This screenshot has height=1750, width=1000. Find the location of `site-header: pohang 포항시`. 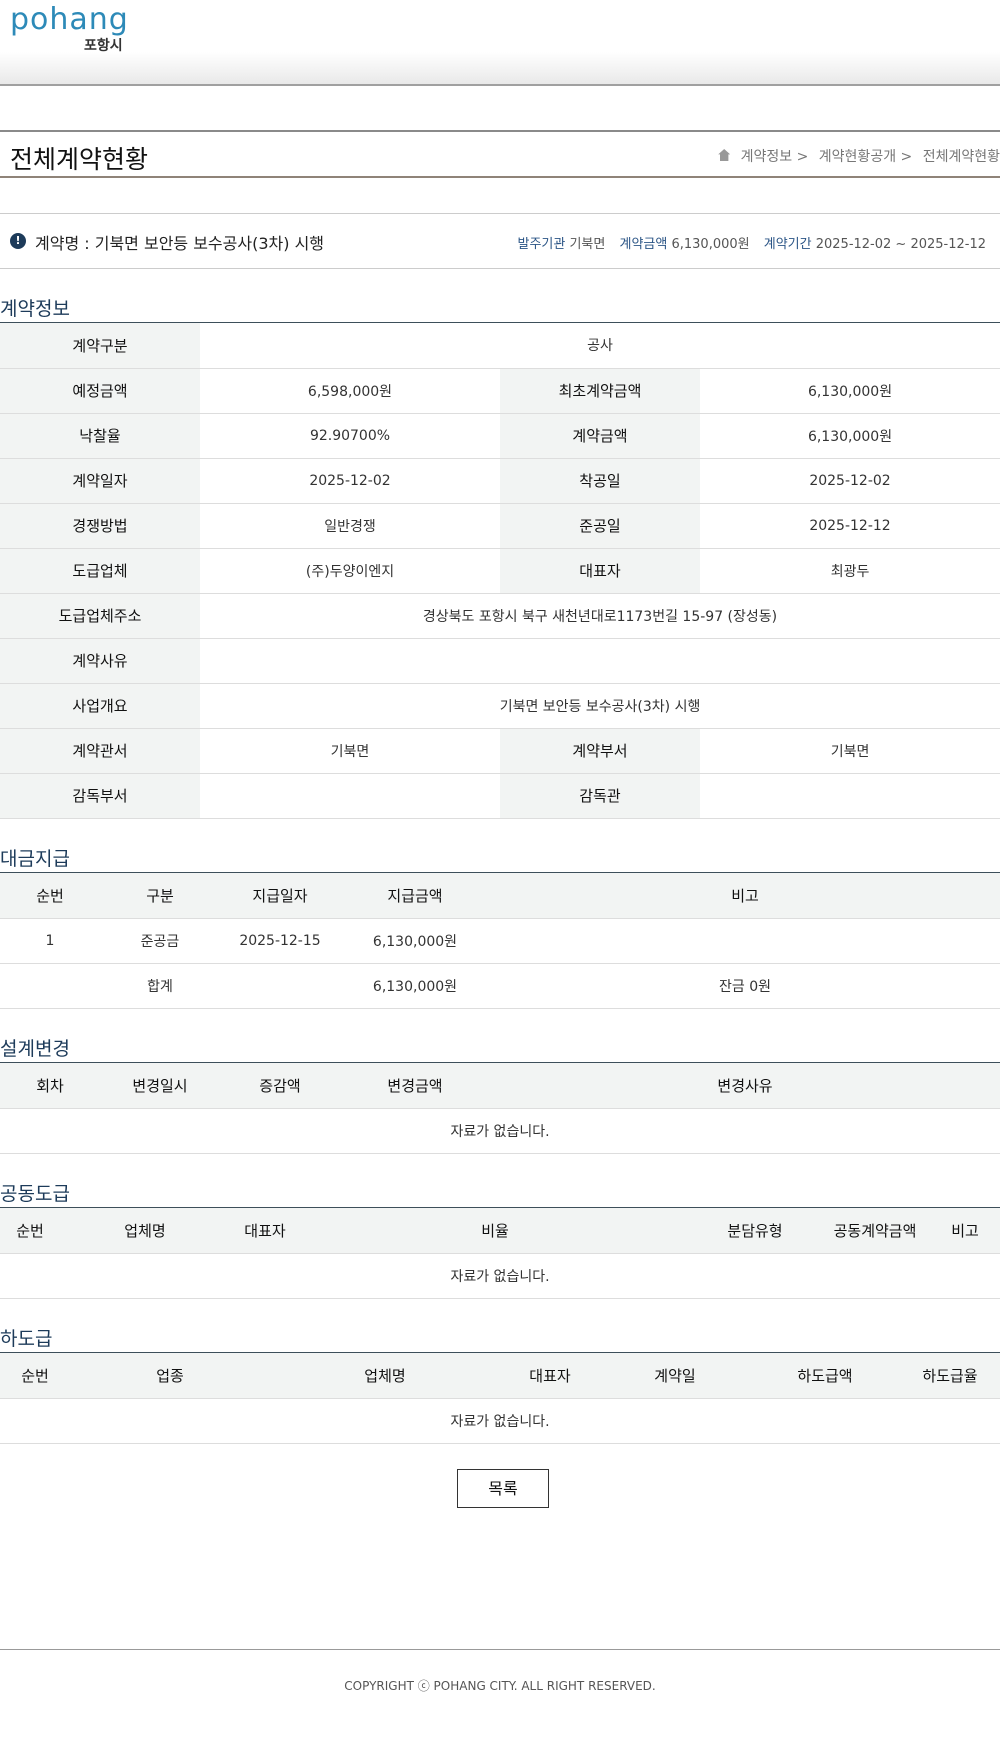

site-header: pohang 포항시 is located at coordinates (500, 43).